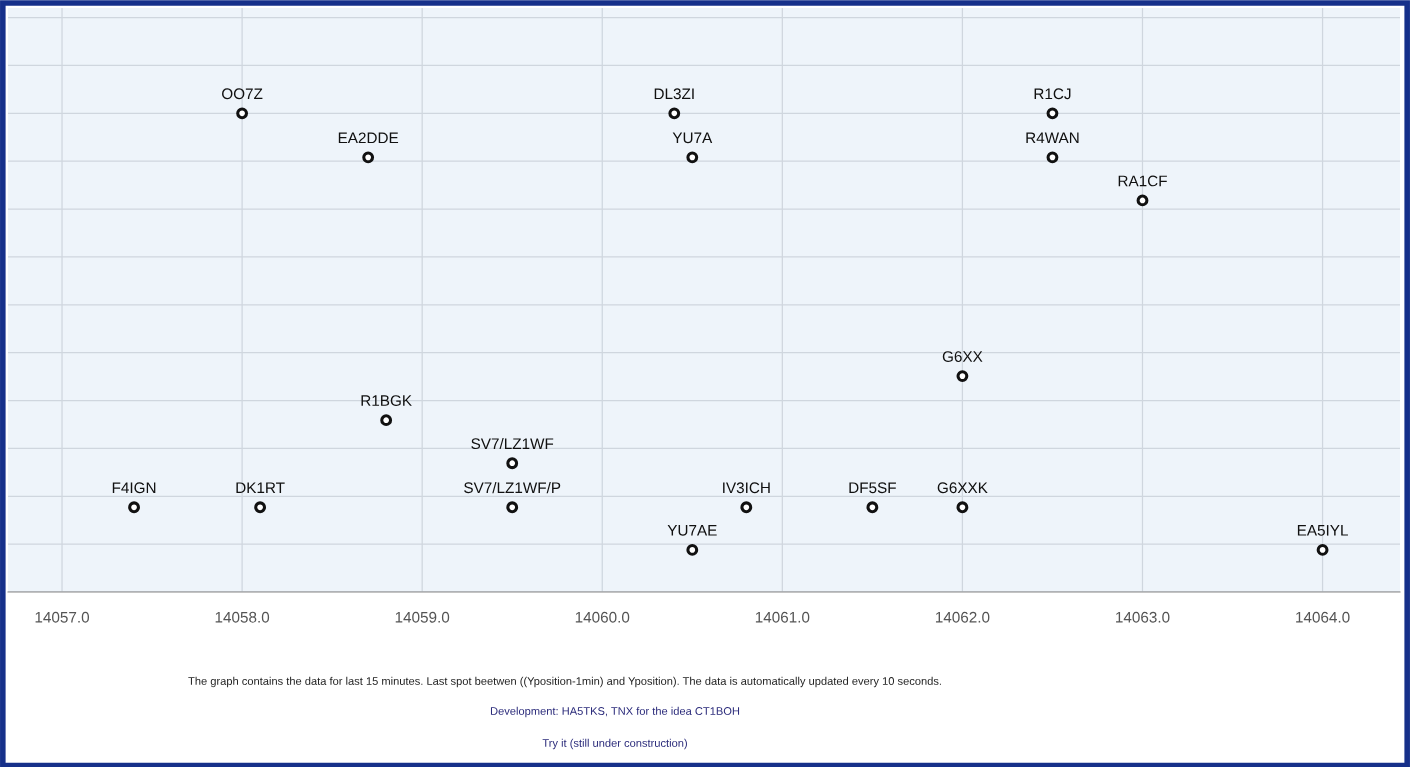 The width and height of the screenshot is (1410, 767). What do you see at coordinates (692, 530) in the screenshot?
I see `annotation: YU7AE` at bounding box center [692, 530].